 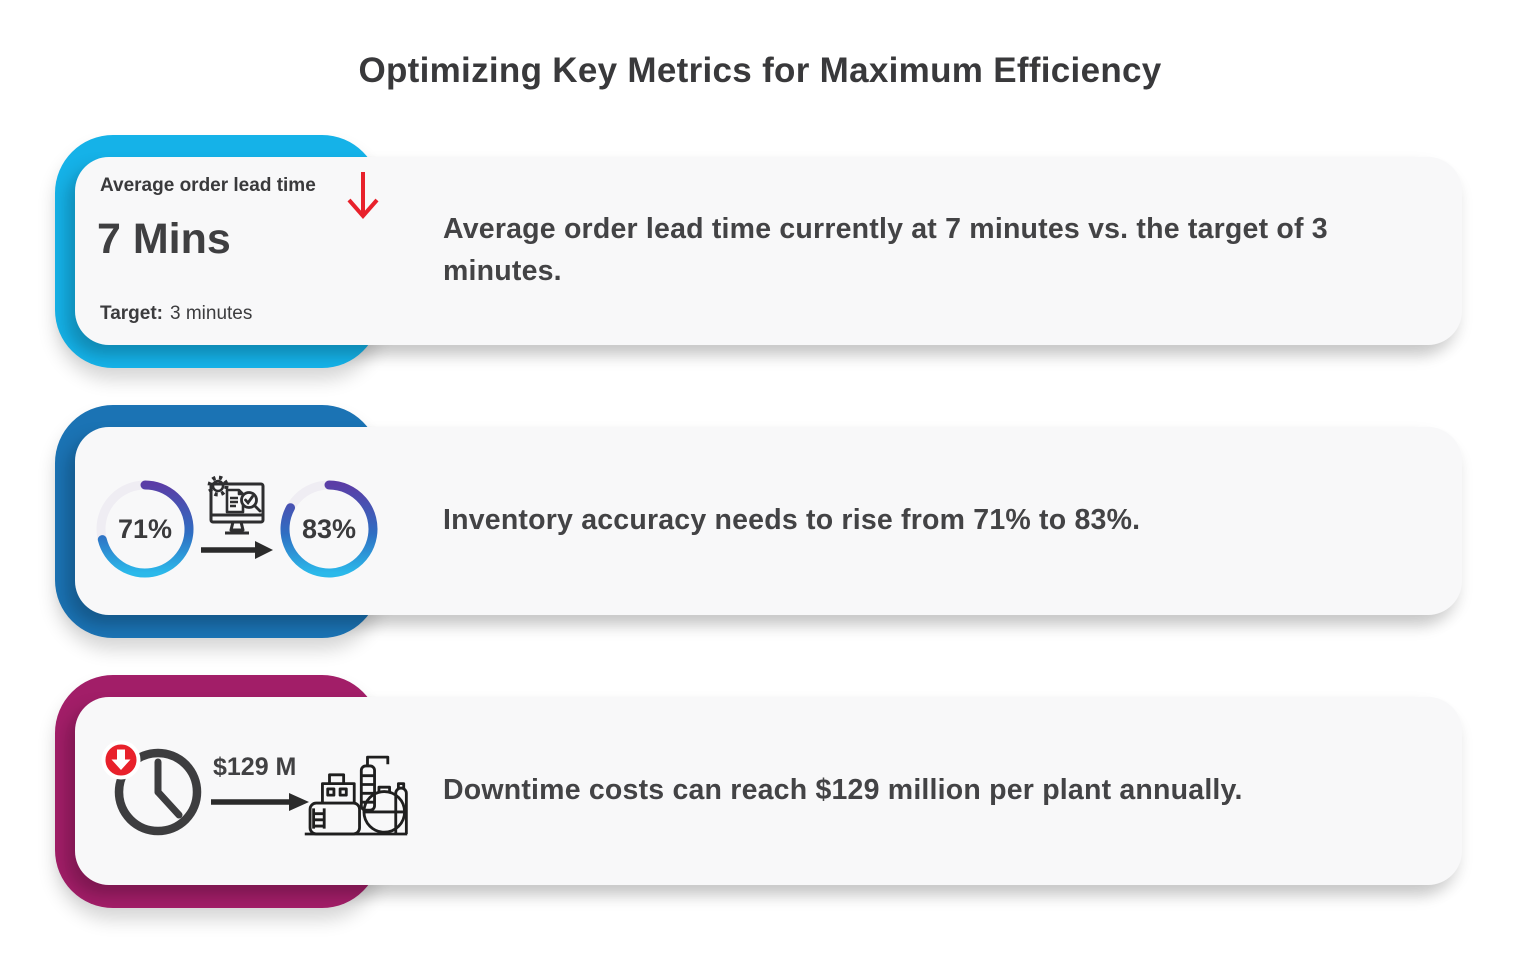 What do you see at coordinates (131, 313) in the screenshot?
I see `target-label: Target:` at bounding box center [131, 313].